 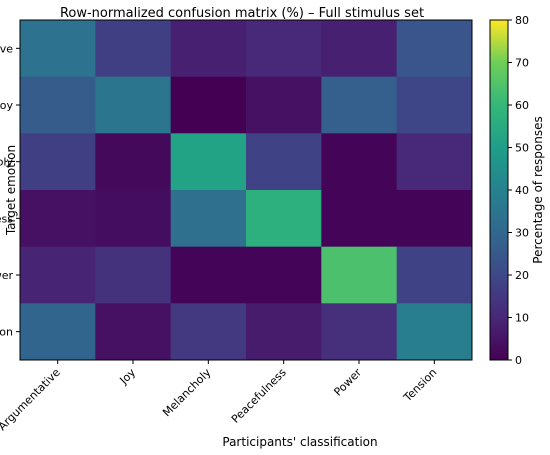 I want to click on colorbar-tick-label: 0, so click(x=518, y=360).